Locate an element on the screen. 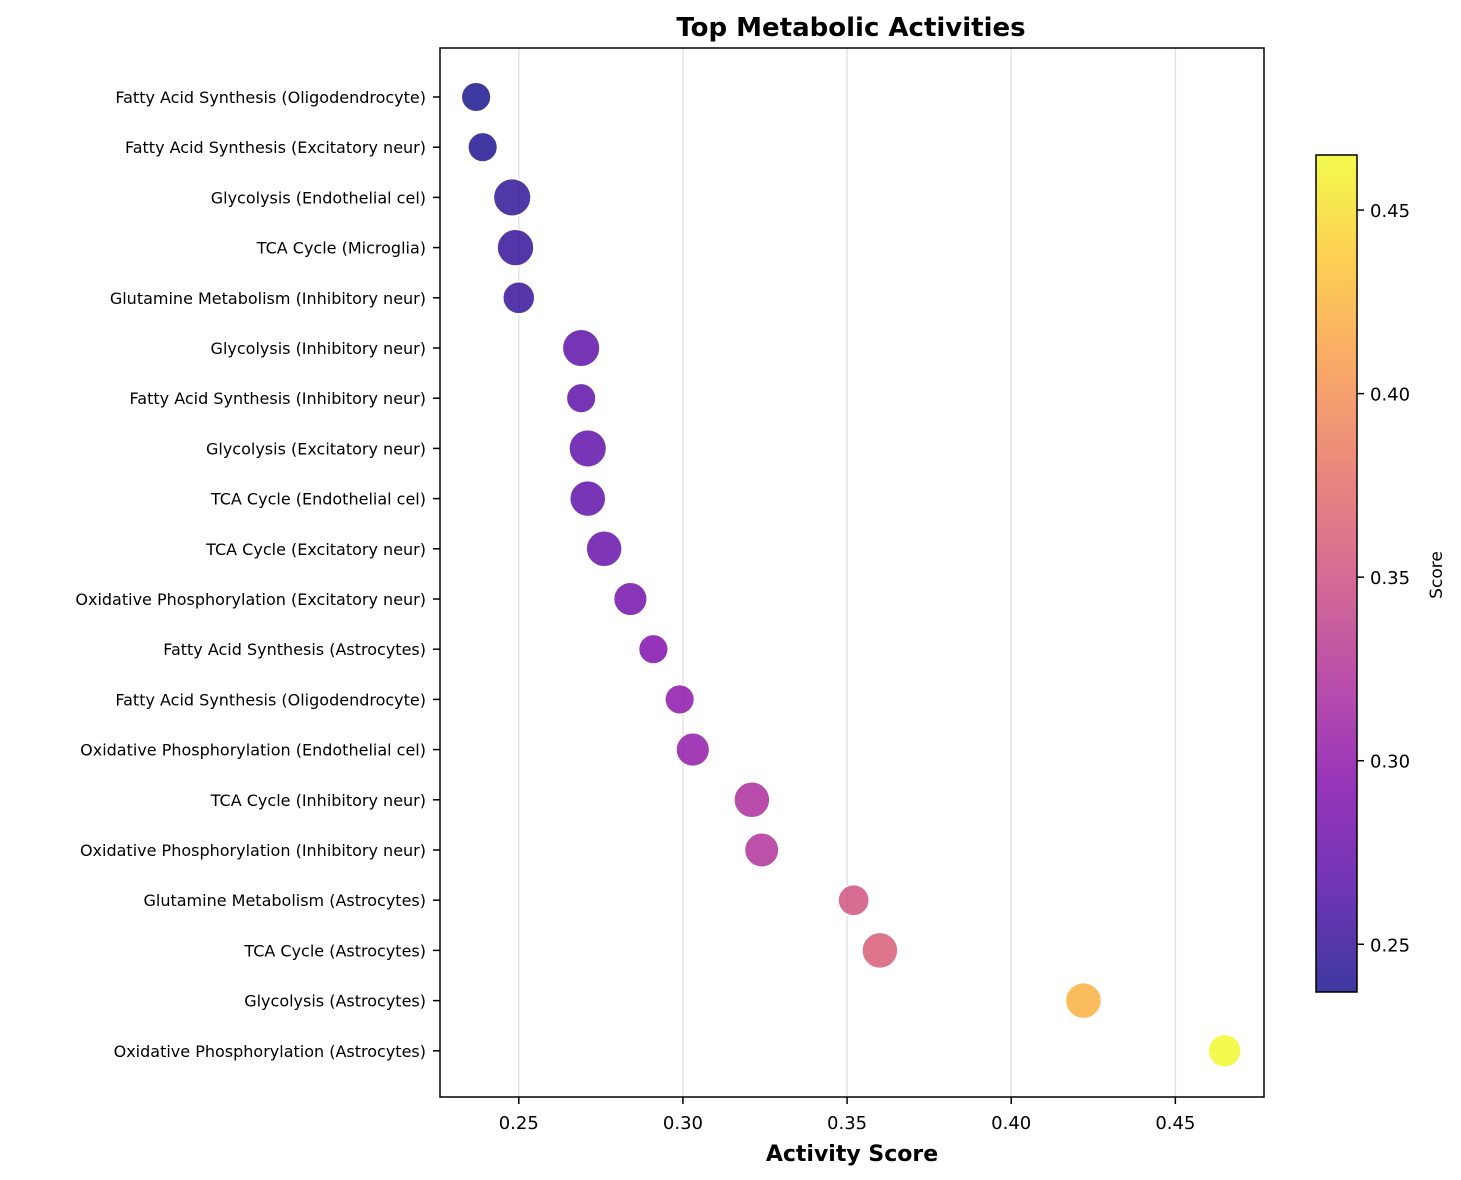  y-tick-label: Glycolysis (Excitatory neur) is located at coordinates (316, 448).